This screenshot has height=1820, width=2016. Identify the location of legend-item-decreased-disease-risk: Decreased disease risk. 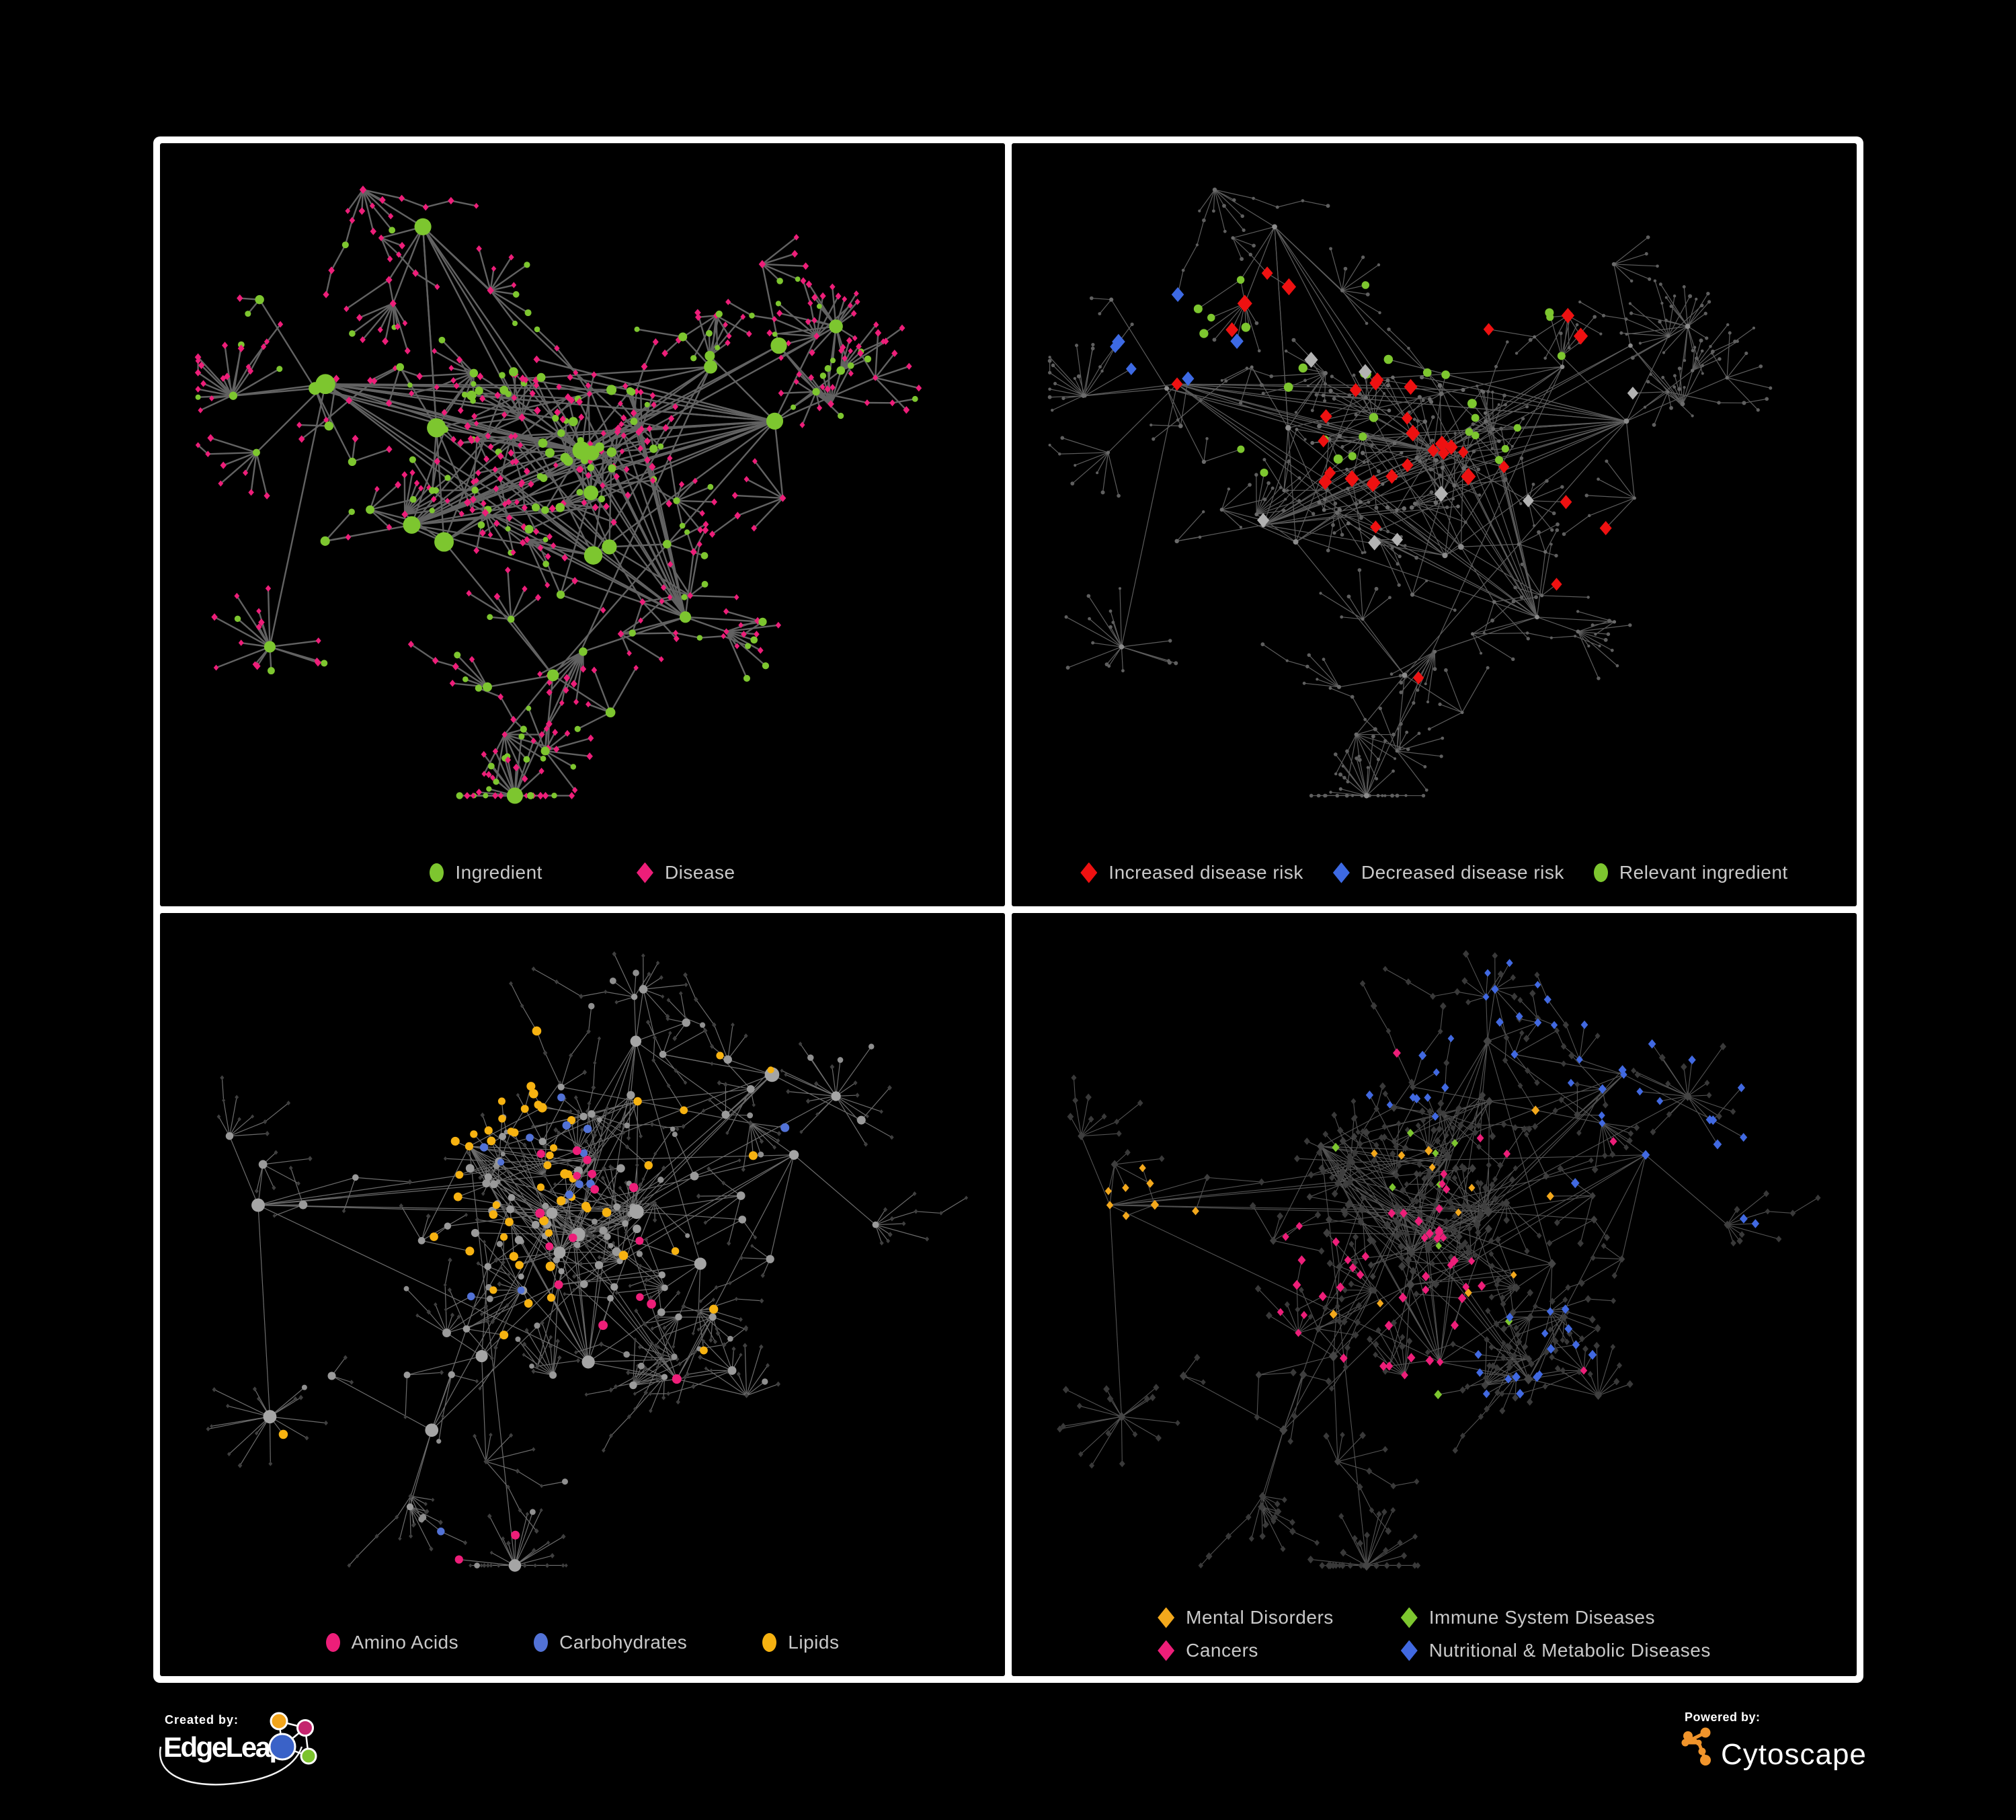
(1448, 872).